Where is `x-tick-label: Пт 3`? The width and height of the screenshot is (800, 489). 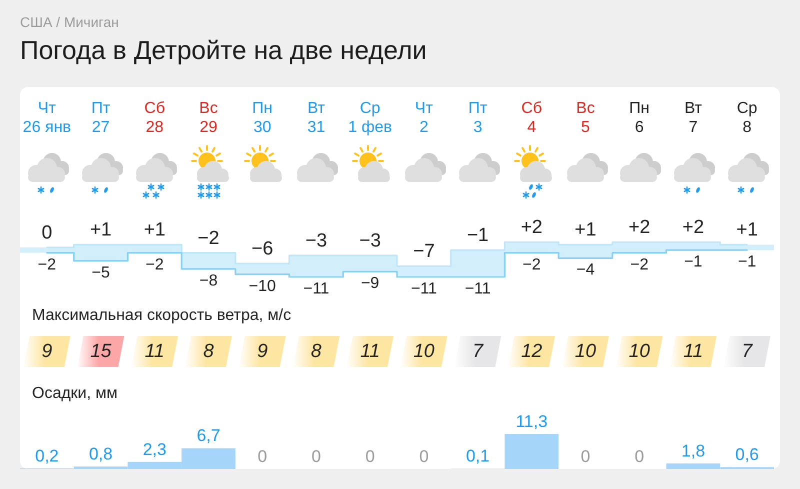
x-tick-label: Пт 3 is located at coordinates (478, 118).